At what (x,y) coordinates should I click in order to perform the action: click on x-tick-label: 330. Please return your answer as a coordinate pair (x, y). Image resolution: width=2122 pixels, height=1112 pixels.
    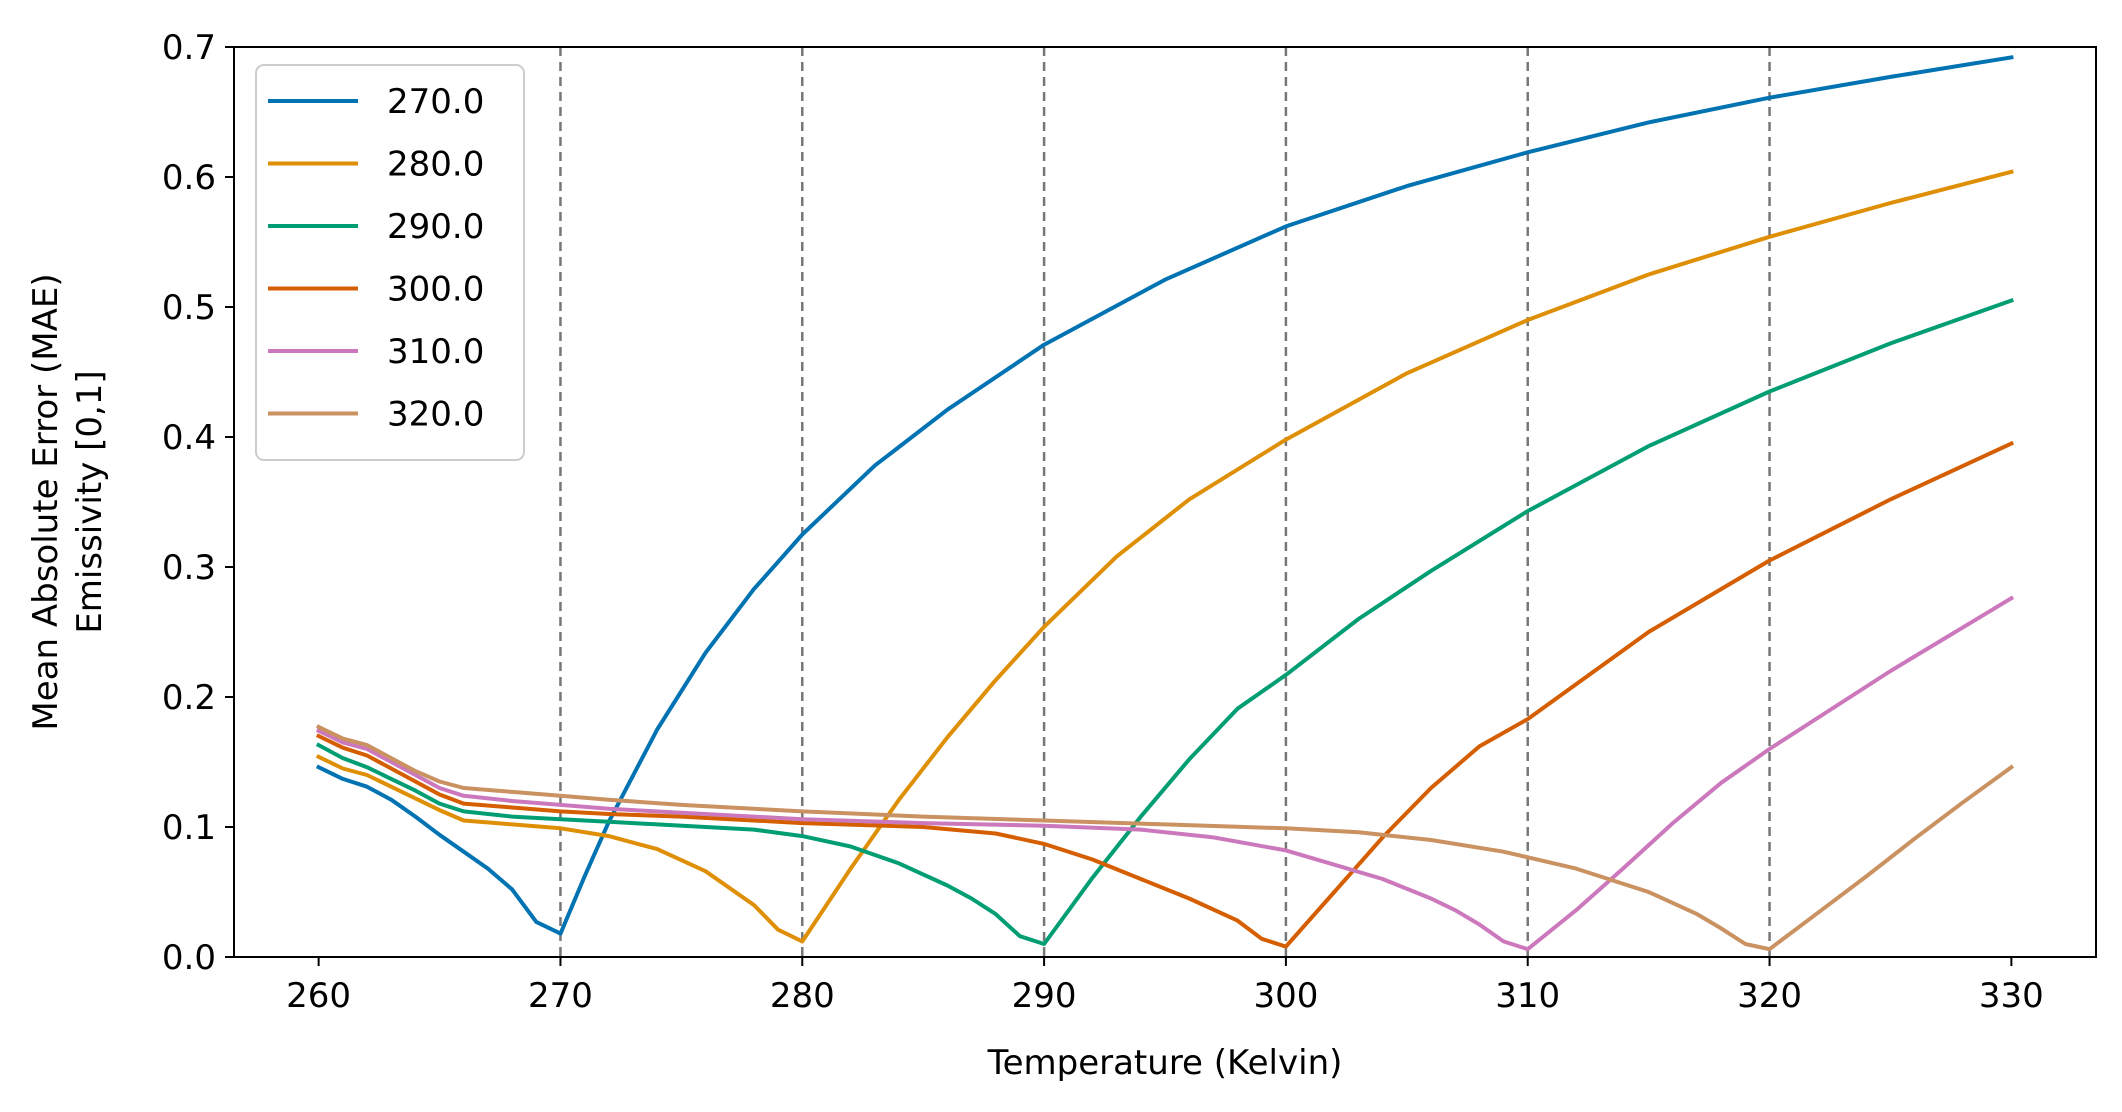
    Looking at the image, I should click on (2011, 996).